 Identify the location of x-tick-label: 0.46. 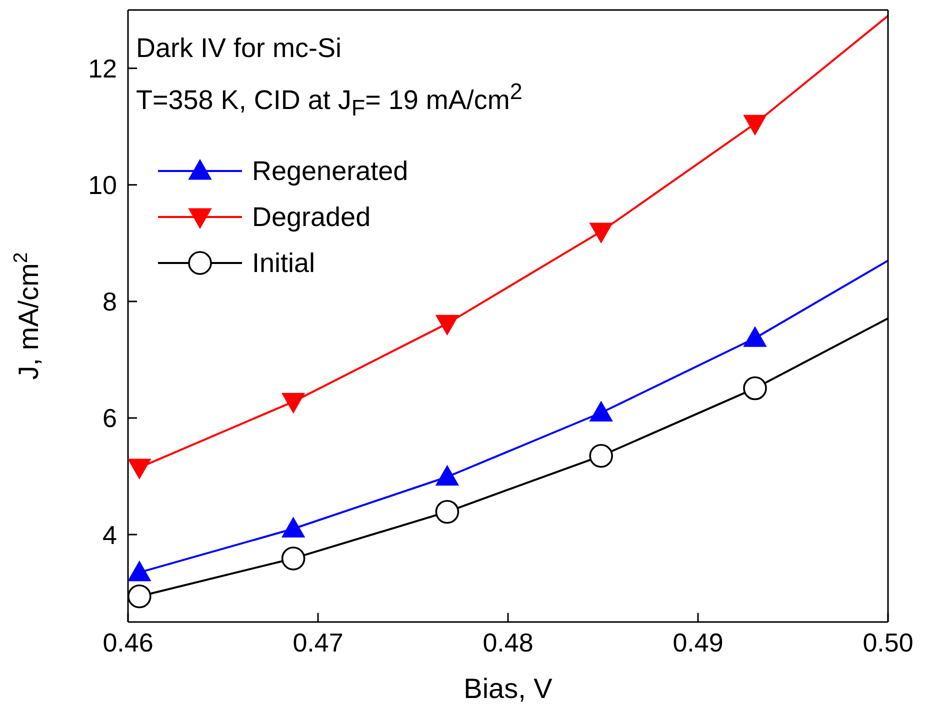
(128, 642).